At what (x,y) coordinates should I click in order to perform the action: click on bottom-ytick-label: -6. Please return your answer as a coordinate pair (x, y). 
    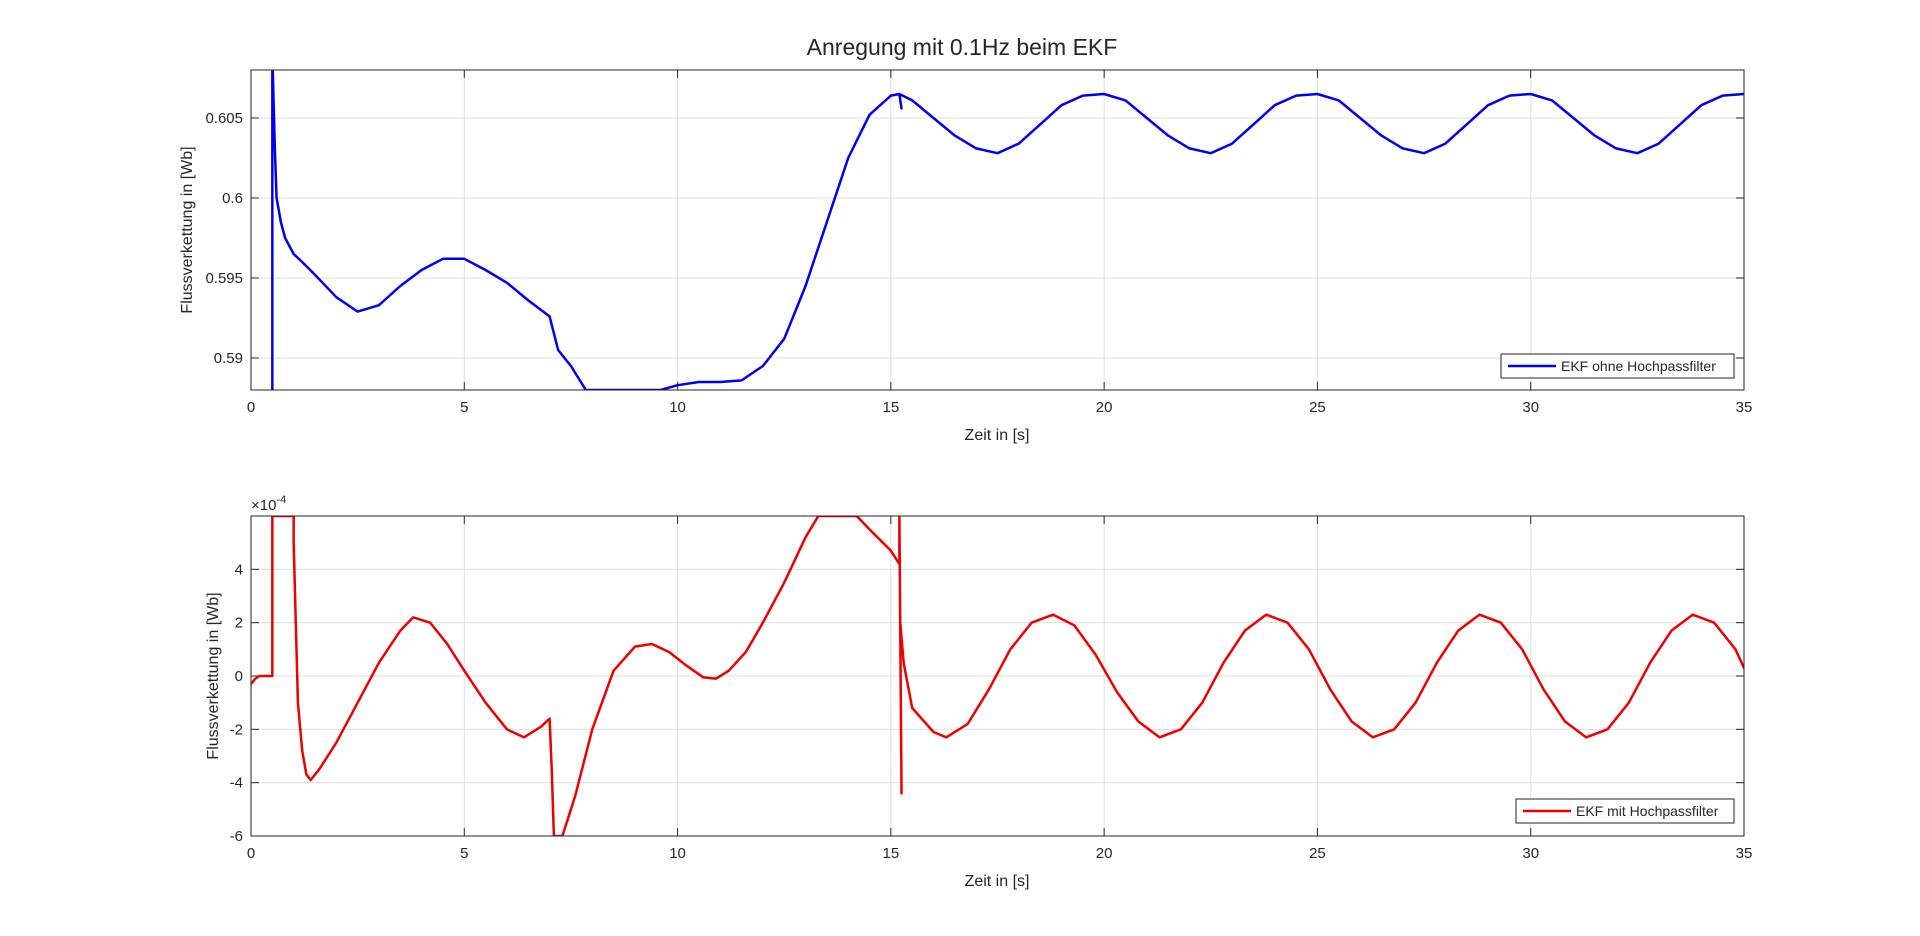
    Looking at the image, I should click on (236, 836).